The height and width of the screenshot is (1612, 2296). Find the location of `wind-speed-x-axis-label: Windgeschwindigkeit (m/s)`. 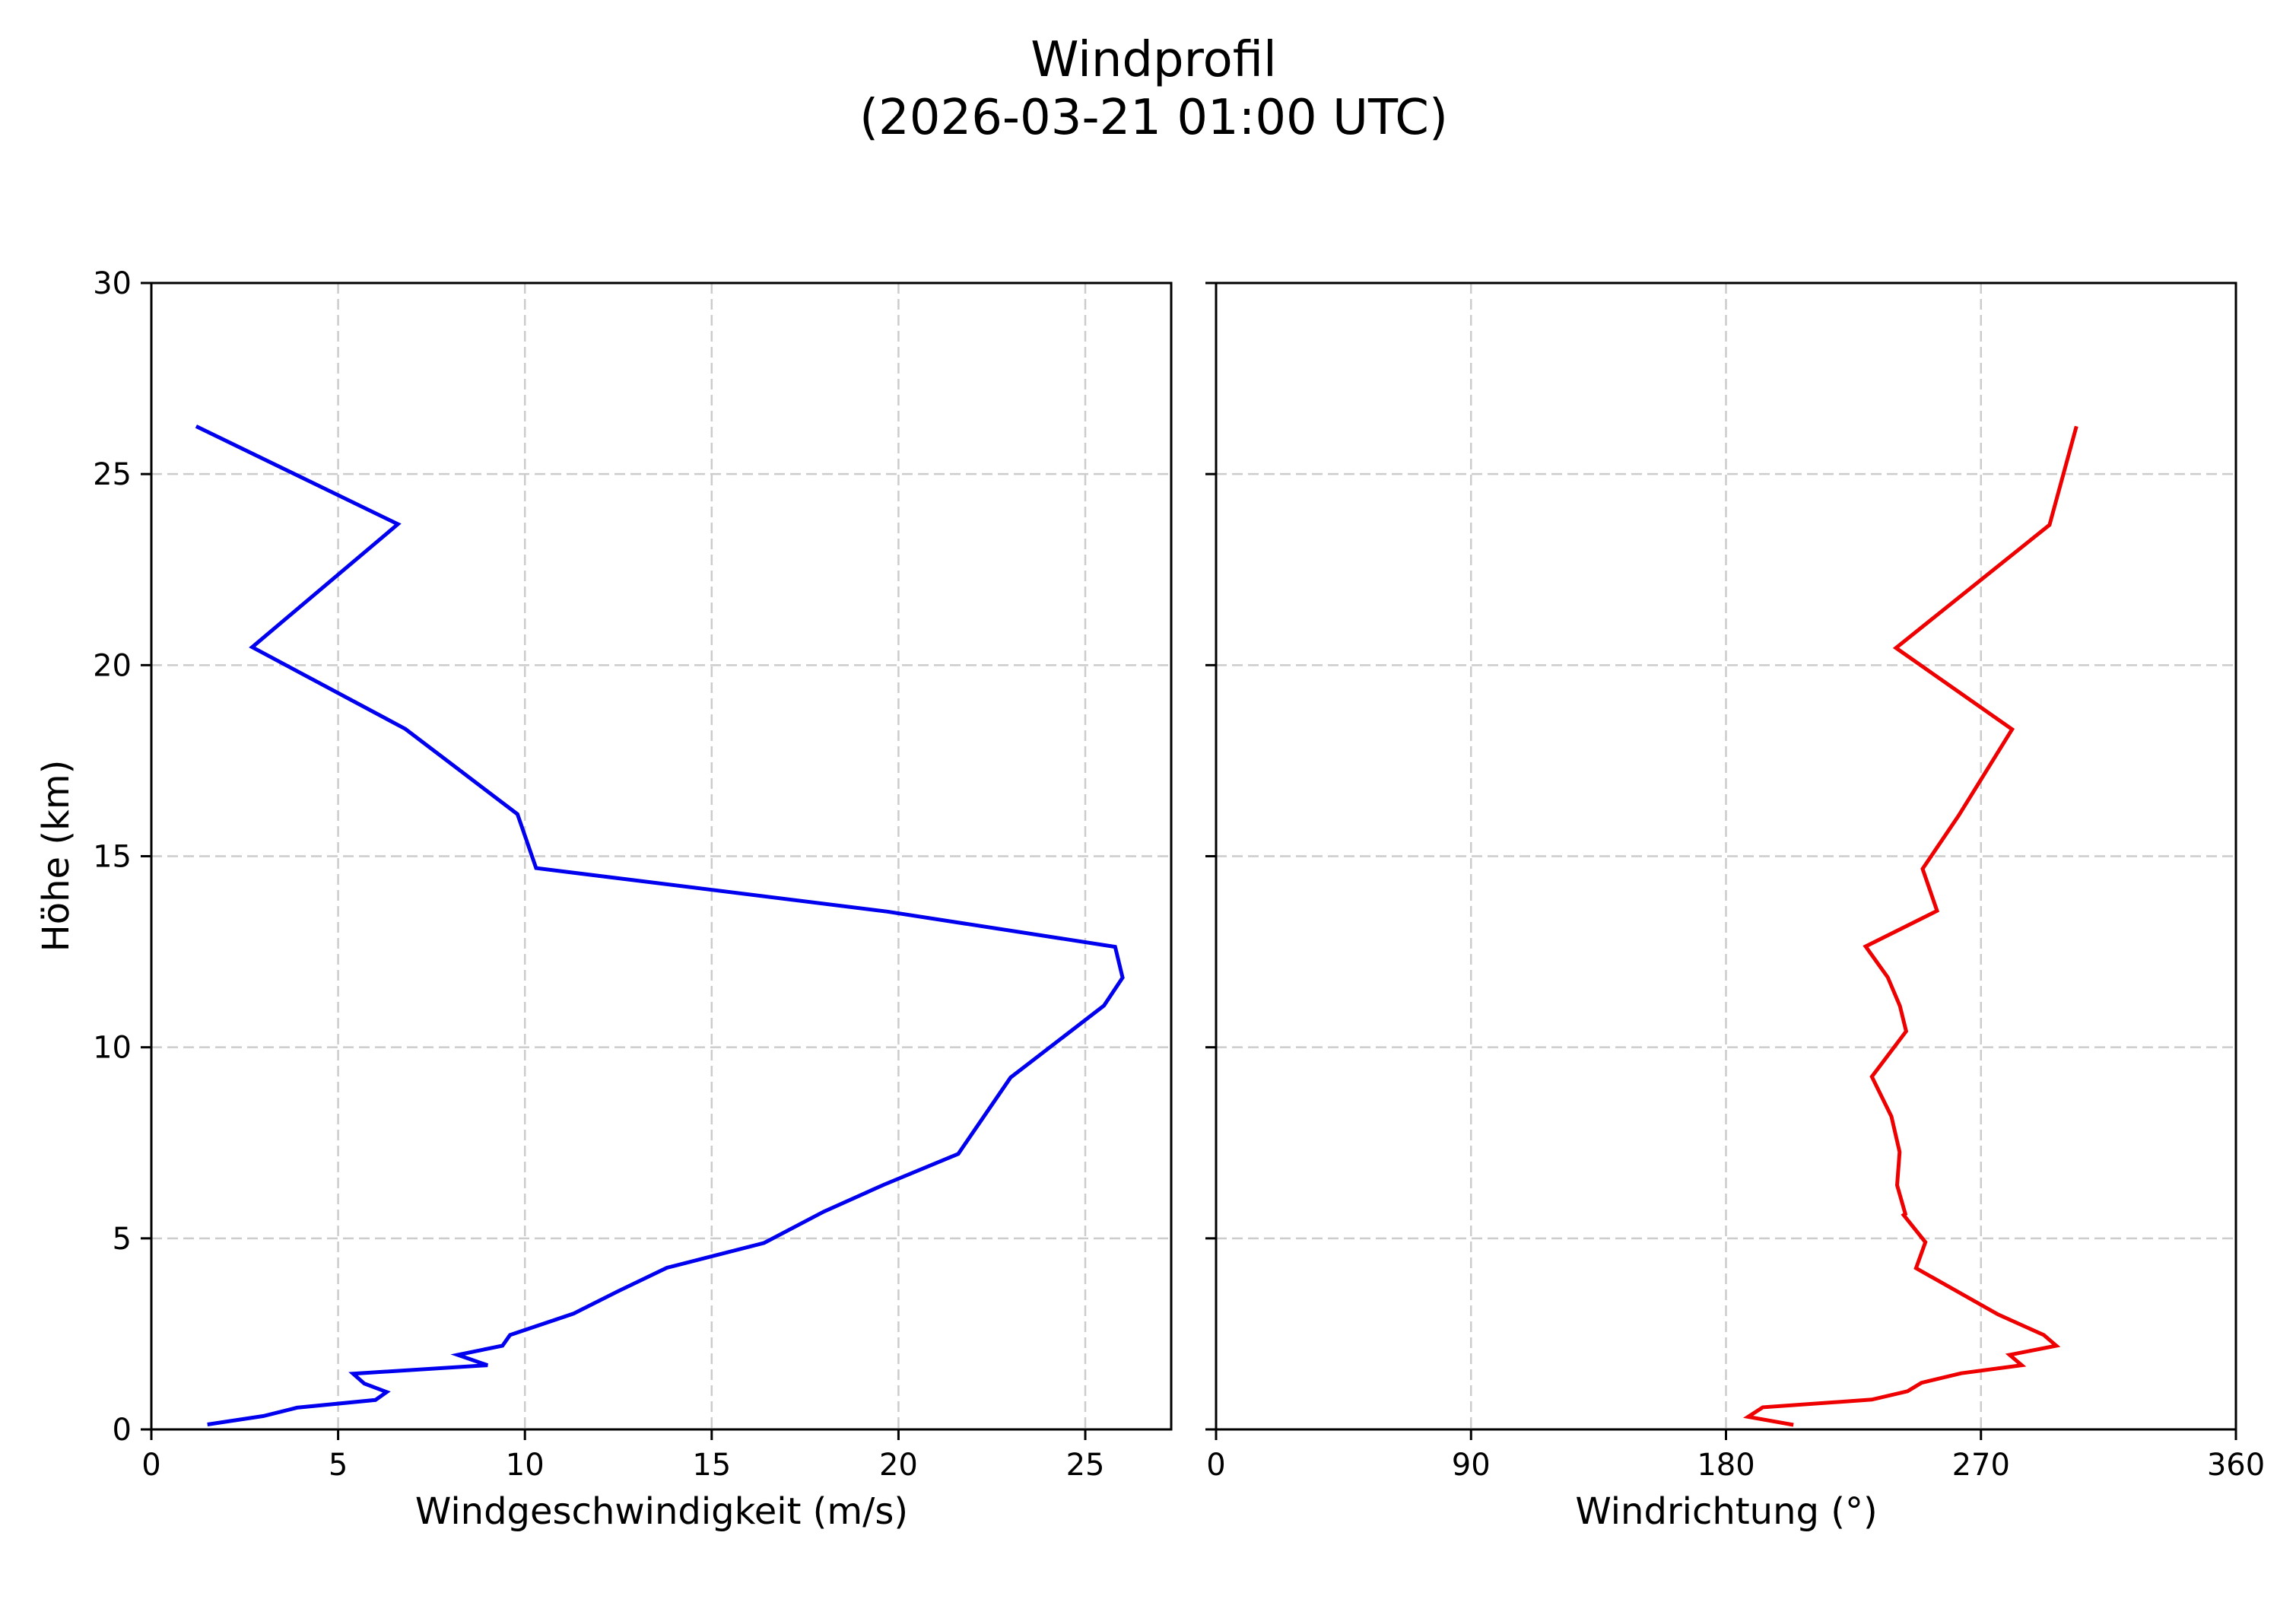

wind-speed-x-axis-label: Windgeschwindigkeit (m/s) is located at coordinates (662, 1511).